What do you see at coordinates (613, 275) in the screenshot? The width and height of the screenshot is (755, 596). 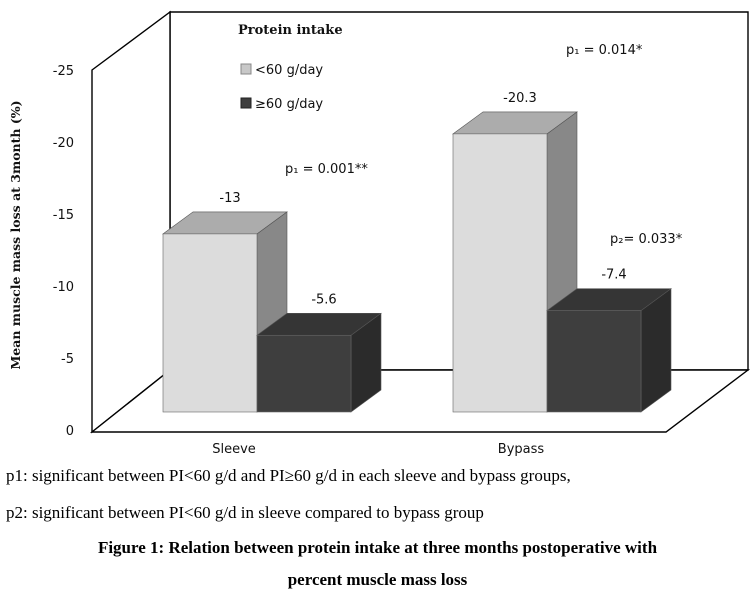 I see `data-label: -7.4` at bounding box center [613, 275].